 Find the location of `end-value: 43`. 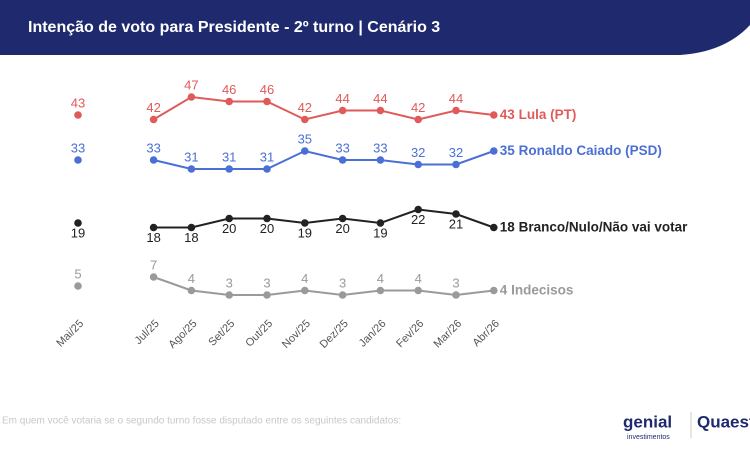

end-value: 43 is located at coordinates (508, 114).